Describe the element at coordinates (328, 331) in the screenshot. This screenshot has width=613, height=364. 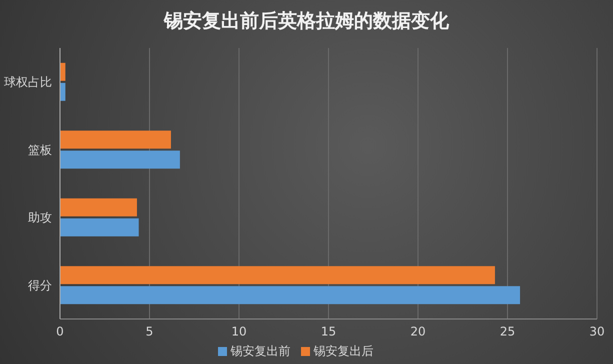
I see `x-tick-label: 15` at that location.